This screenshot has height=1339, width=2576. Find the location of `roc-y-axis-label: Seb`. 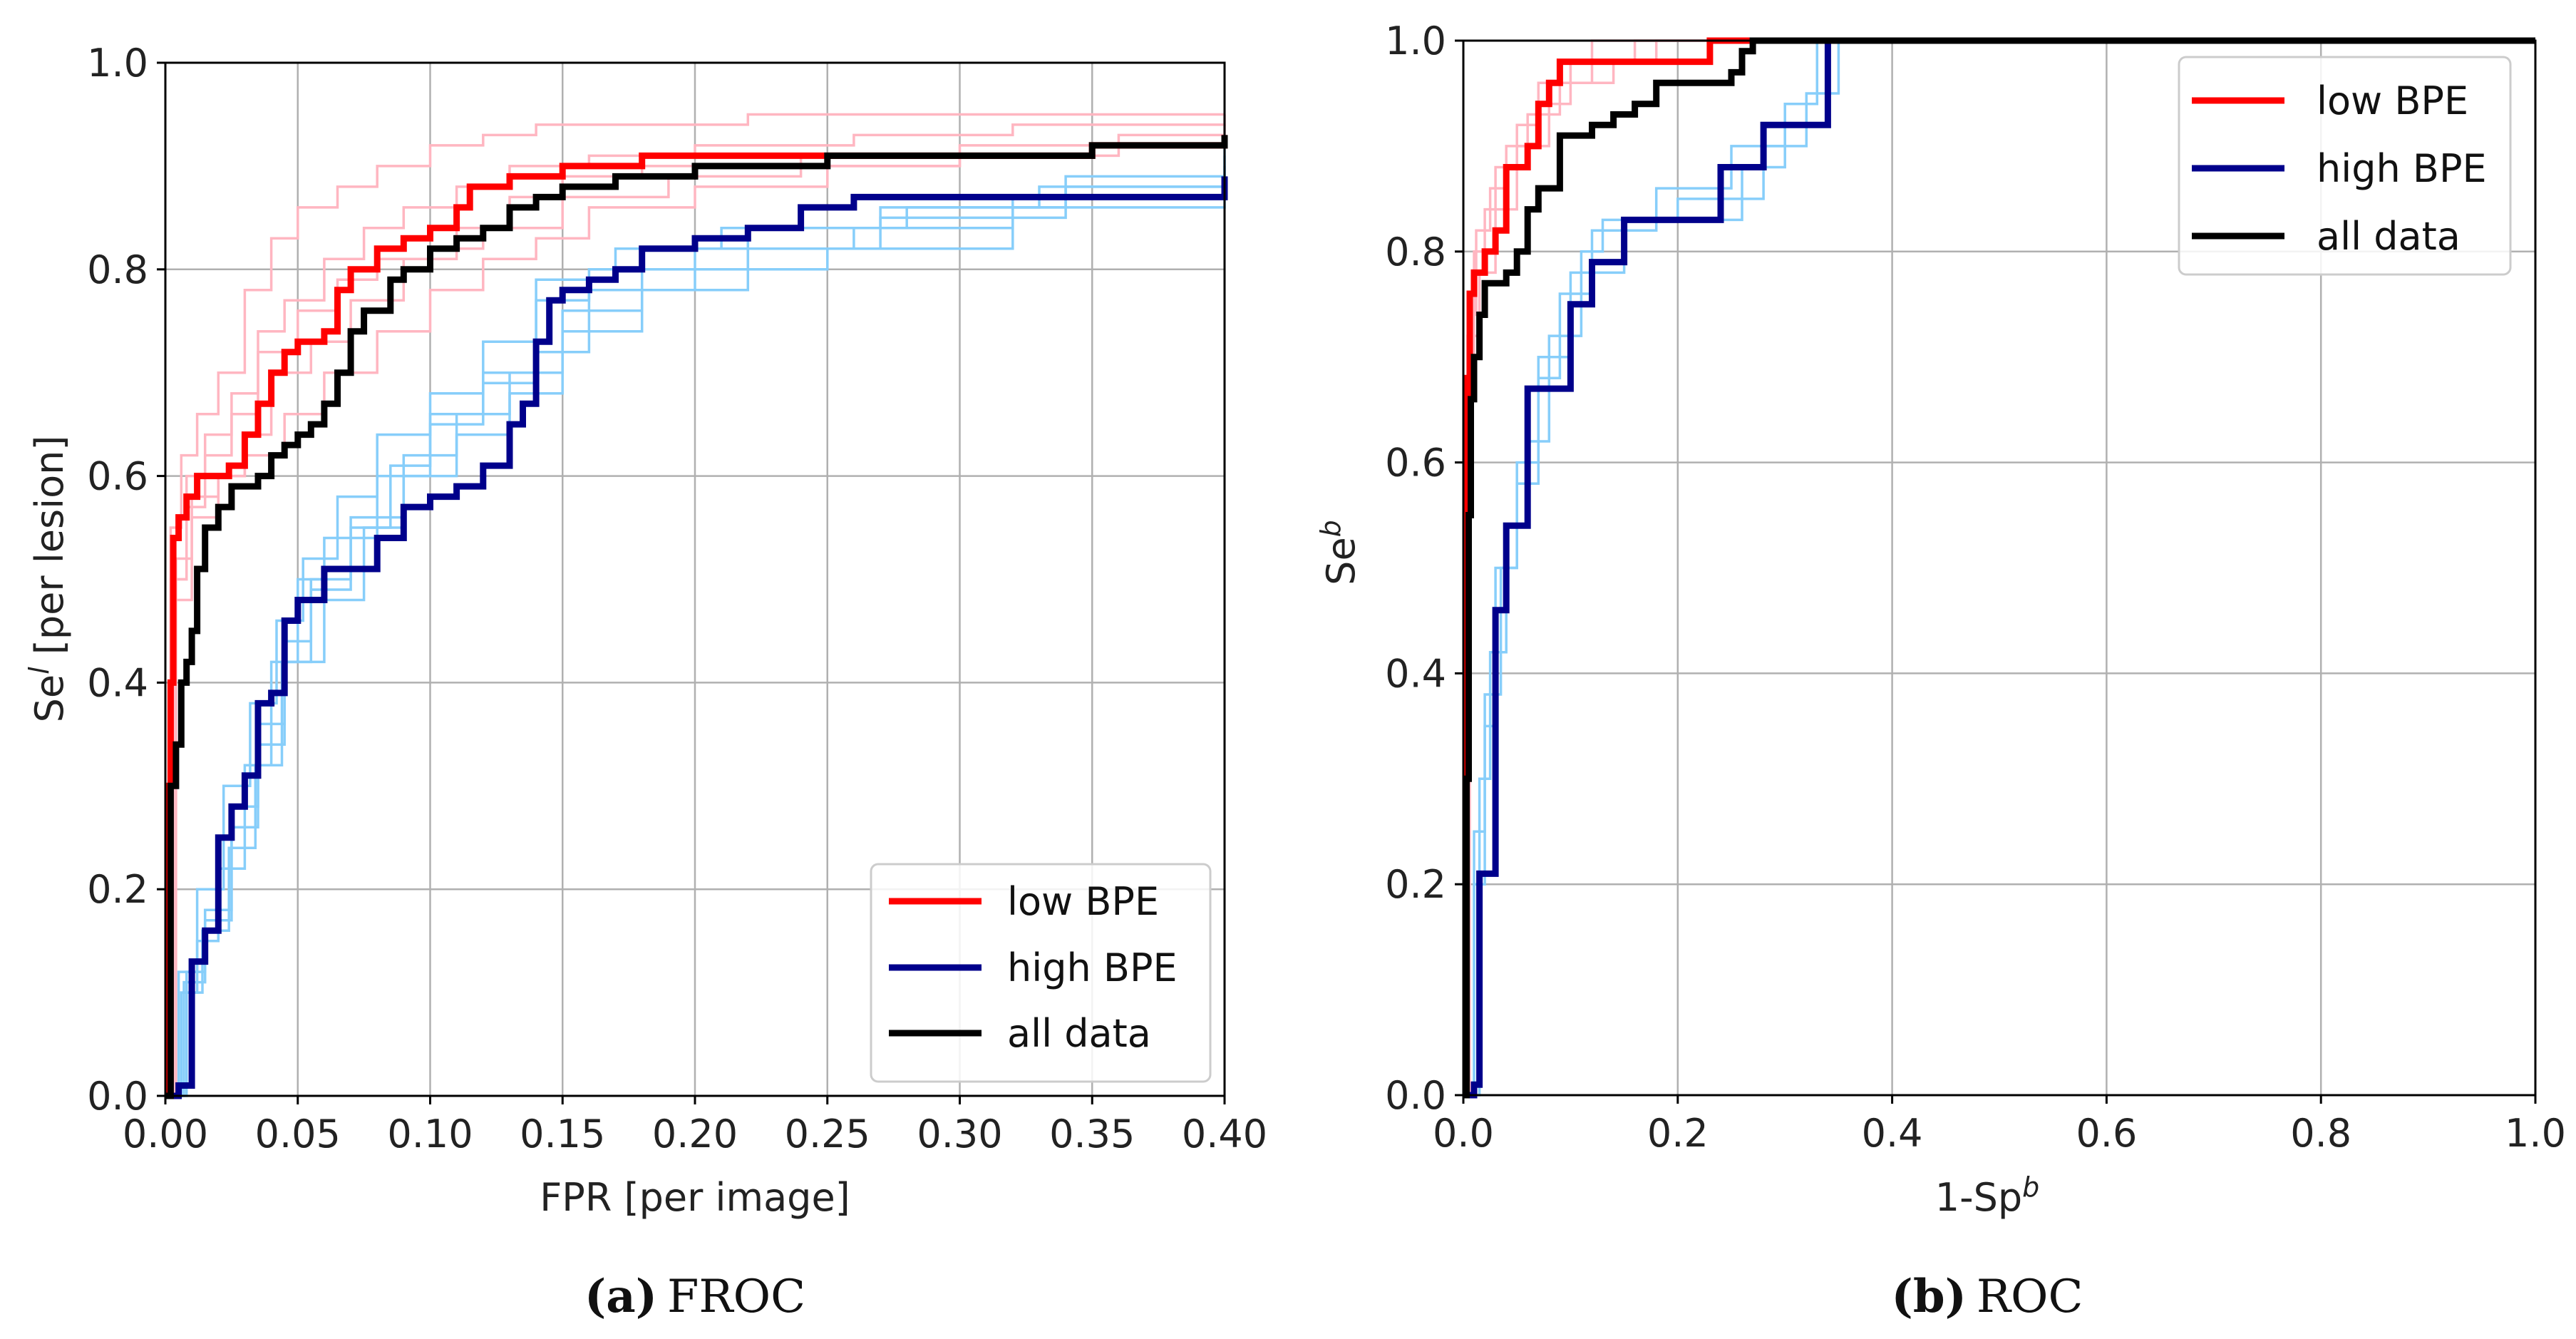

roc-y-axis-label: Seb is located at coordinates (1339, 552).